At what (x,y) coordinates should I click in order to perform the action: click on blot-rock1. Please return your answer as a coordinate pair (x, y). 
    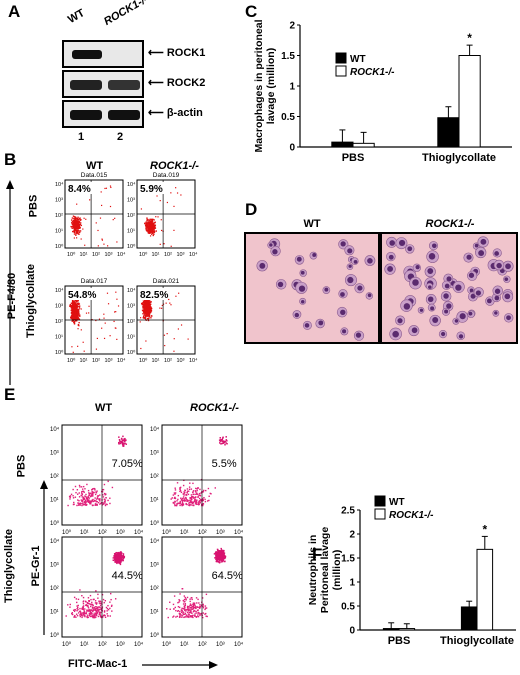
    Looking at the image, I should click on (103, 54).